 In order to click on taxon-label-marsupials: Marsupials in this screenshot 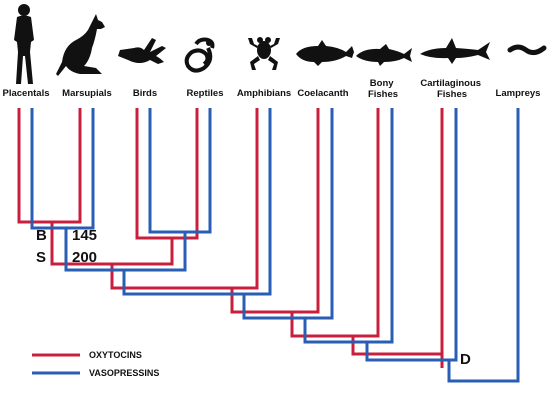, I will do `click(87, 93)`.